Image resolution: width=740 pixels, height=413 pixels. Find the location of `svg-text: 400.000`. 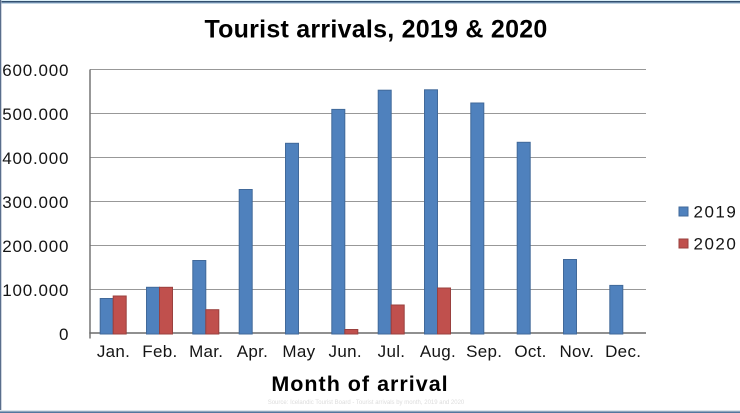

svg-text: 400.000 is located at coordinates (35, 158).